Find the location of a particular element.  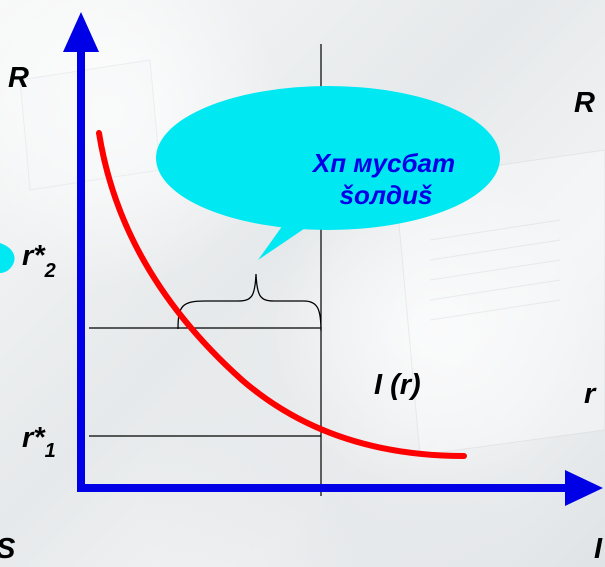

callout-line-1: Xп мусбат is located at coordinates (383, 163).